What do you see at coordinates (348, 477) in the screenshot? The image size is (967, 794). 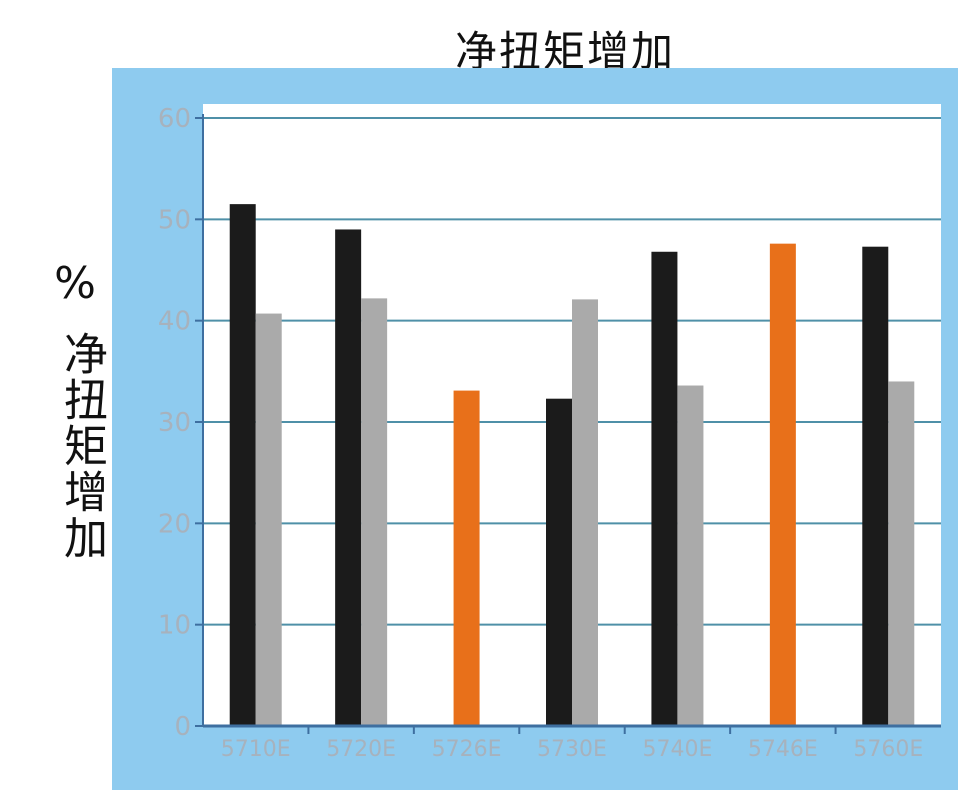 I see `bar-5720E-s0` at bounding box center [348, 477].